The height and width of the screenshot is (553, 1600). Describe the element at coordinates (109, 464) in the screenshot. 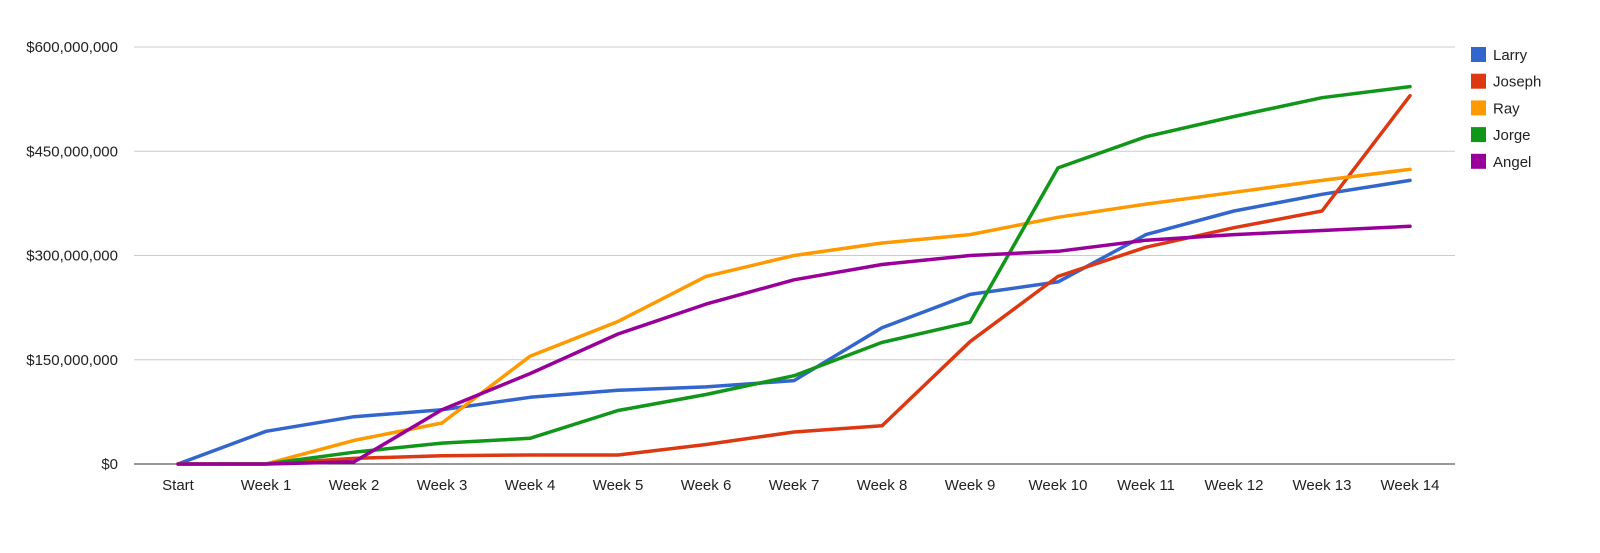

I see `y-tick-label: $0` at that location.